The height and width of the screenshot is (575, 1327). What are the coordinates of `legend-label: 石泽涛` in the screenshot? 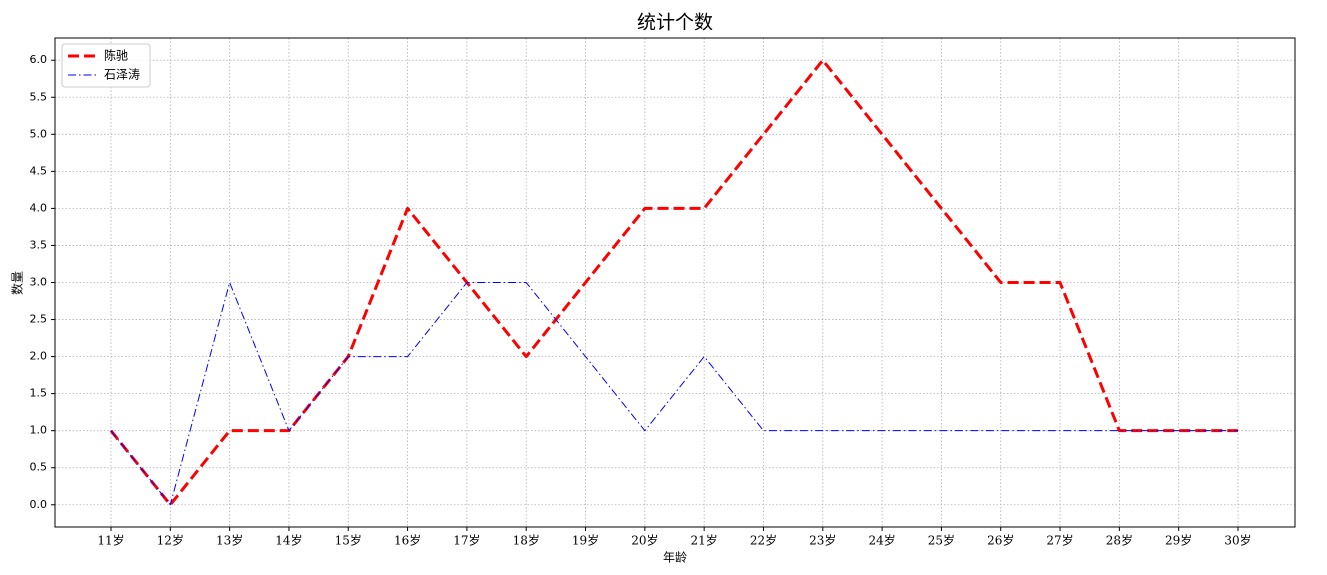 It's located at (122, 74).